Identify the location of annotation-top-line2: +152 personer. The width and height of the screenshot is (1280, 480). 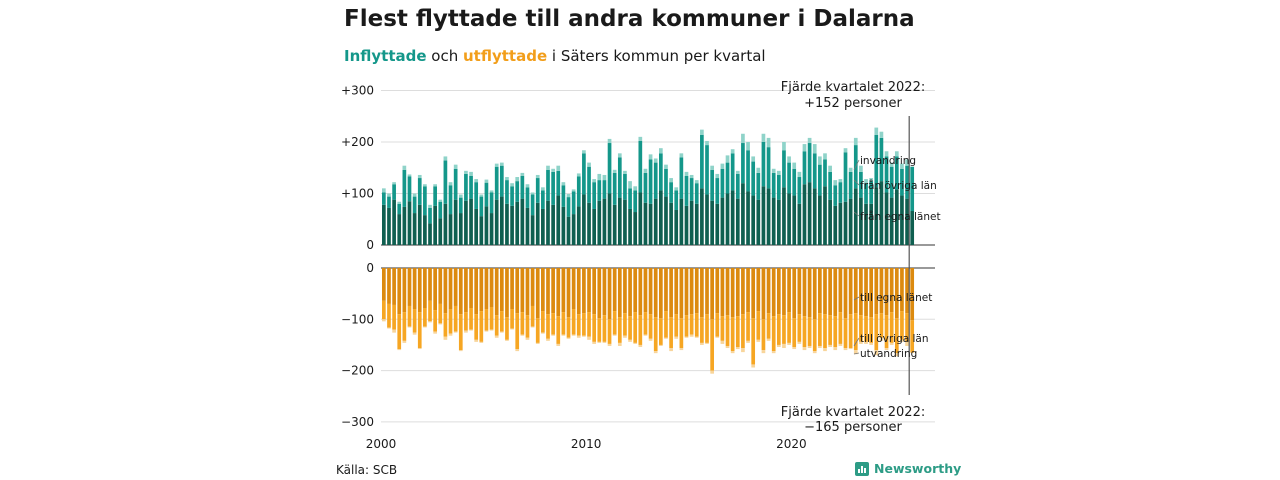
(853, 103).